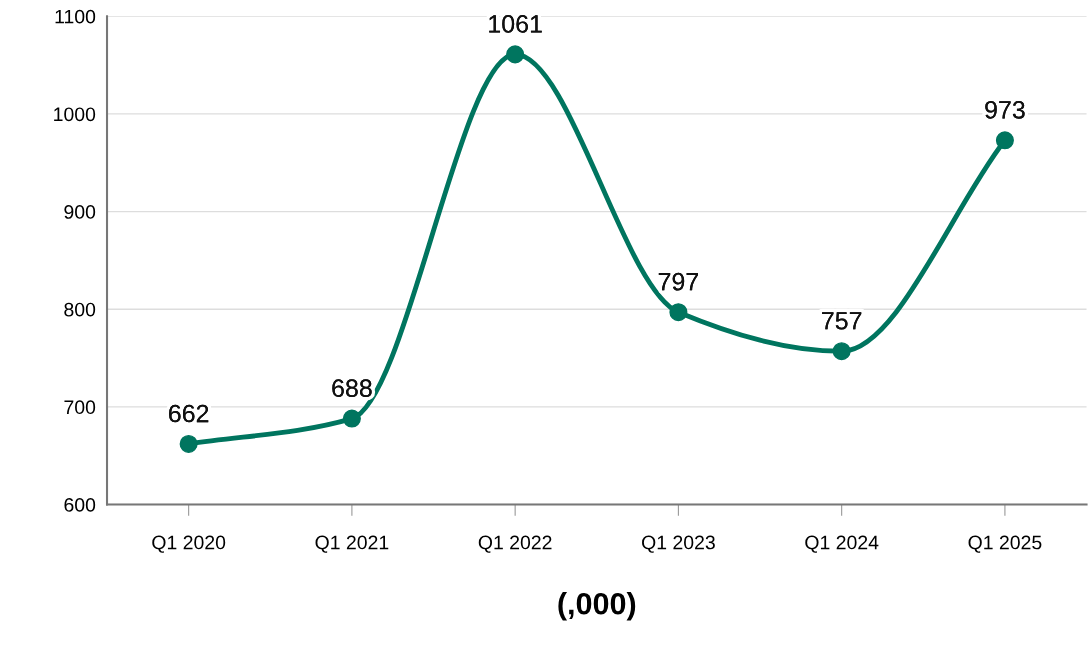 The height and width of the screenshot is (651, 1092). Describe the element at coordinates (842, 544) in the screenshot. I see `x-tick-label: Q1 2024` at that location.